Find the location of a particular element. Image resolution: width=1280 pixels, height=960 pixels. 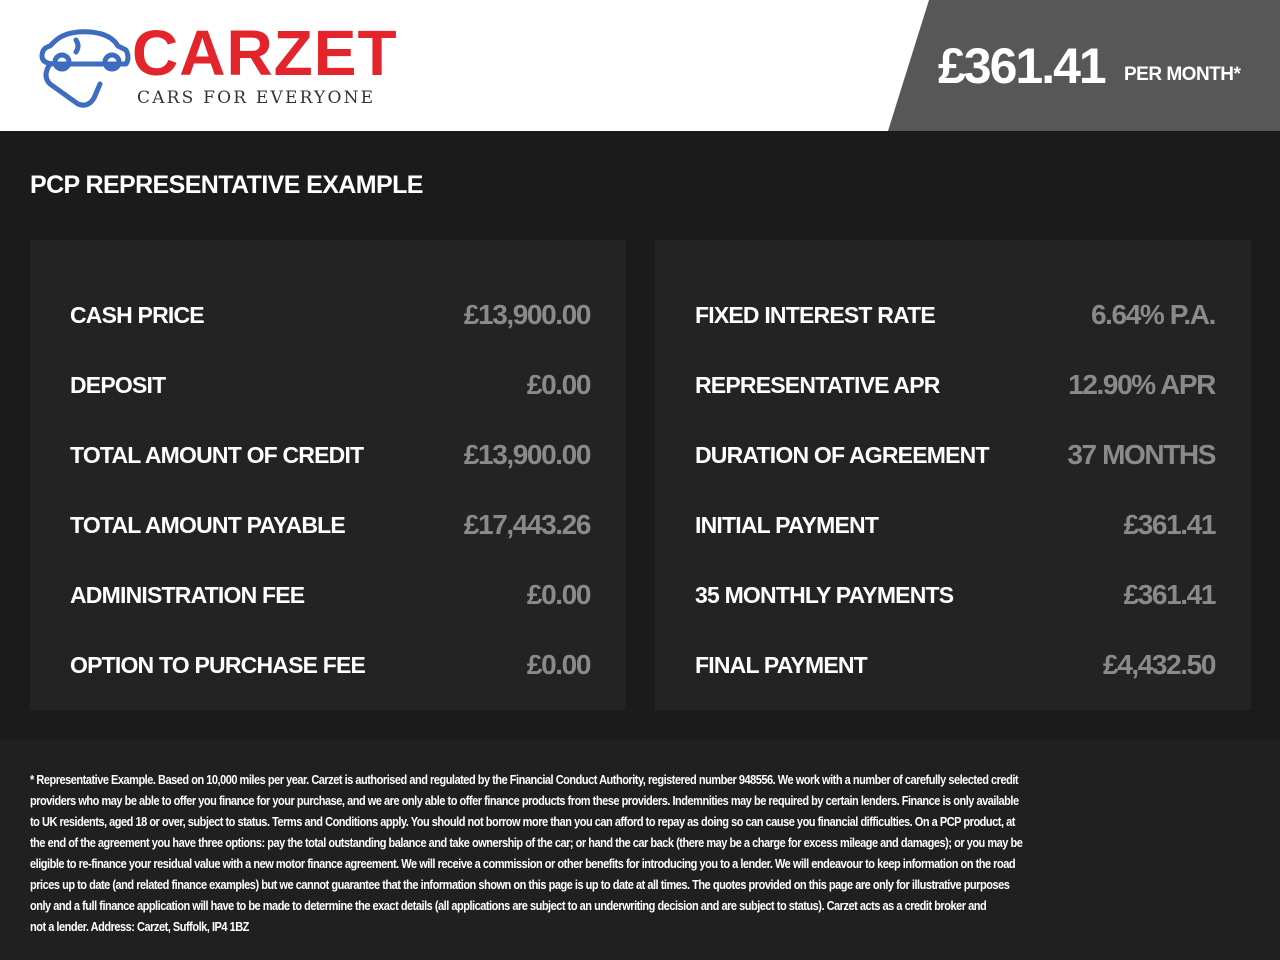

brand-tagline: CARS FOR EVERYONE is located at coordinates (256, 98).